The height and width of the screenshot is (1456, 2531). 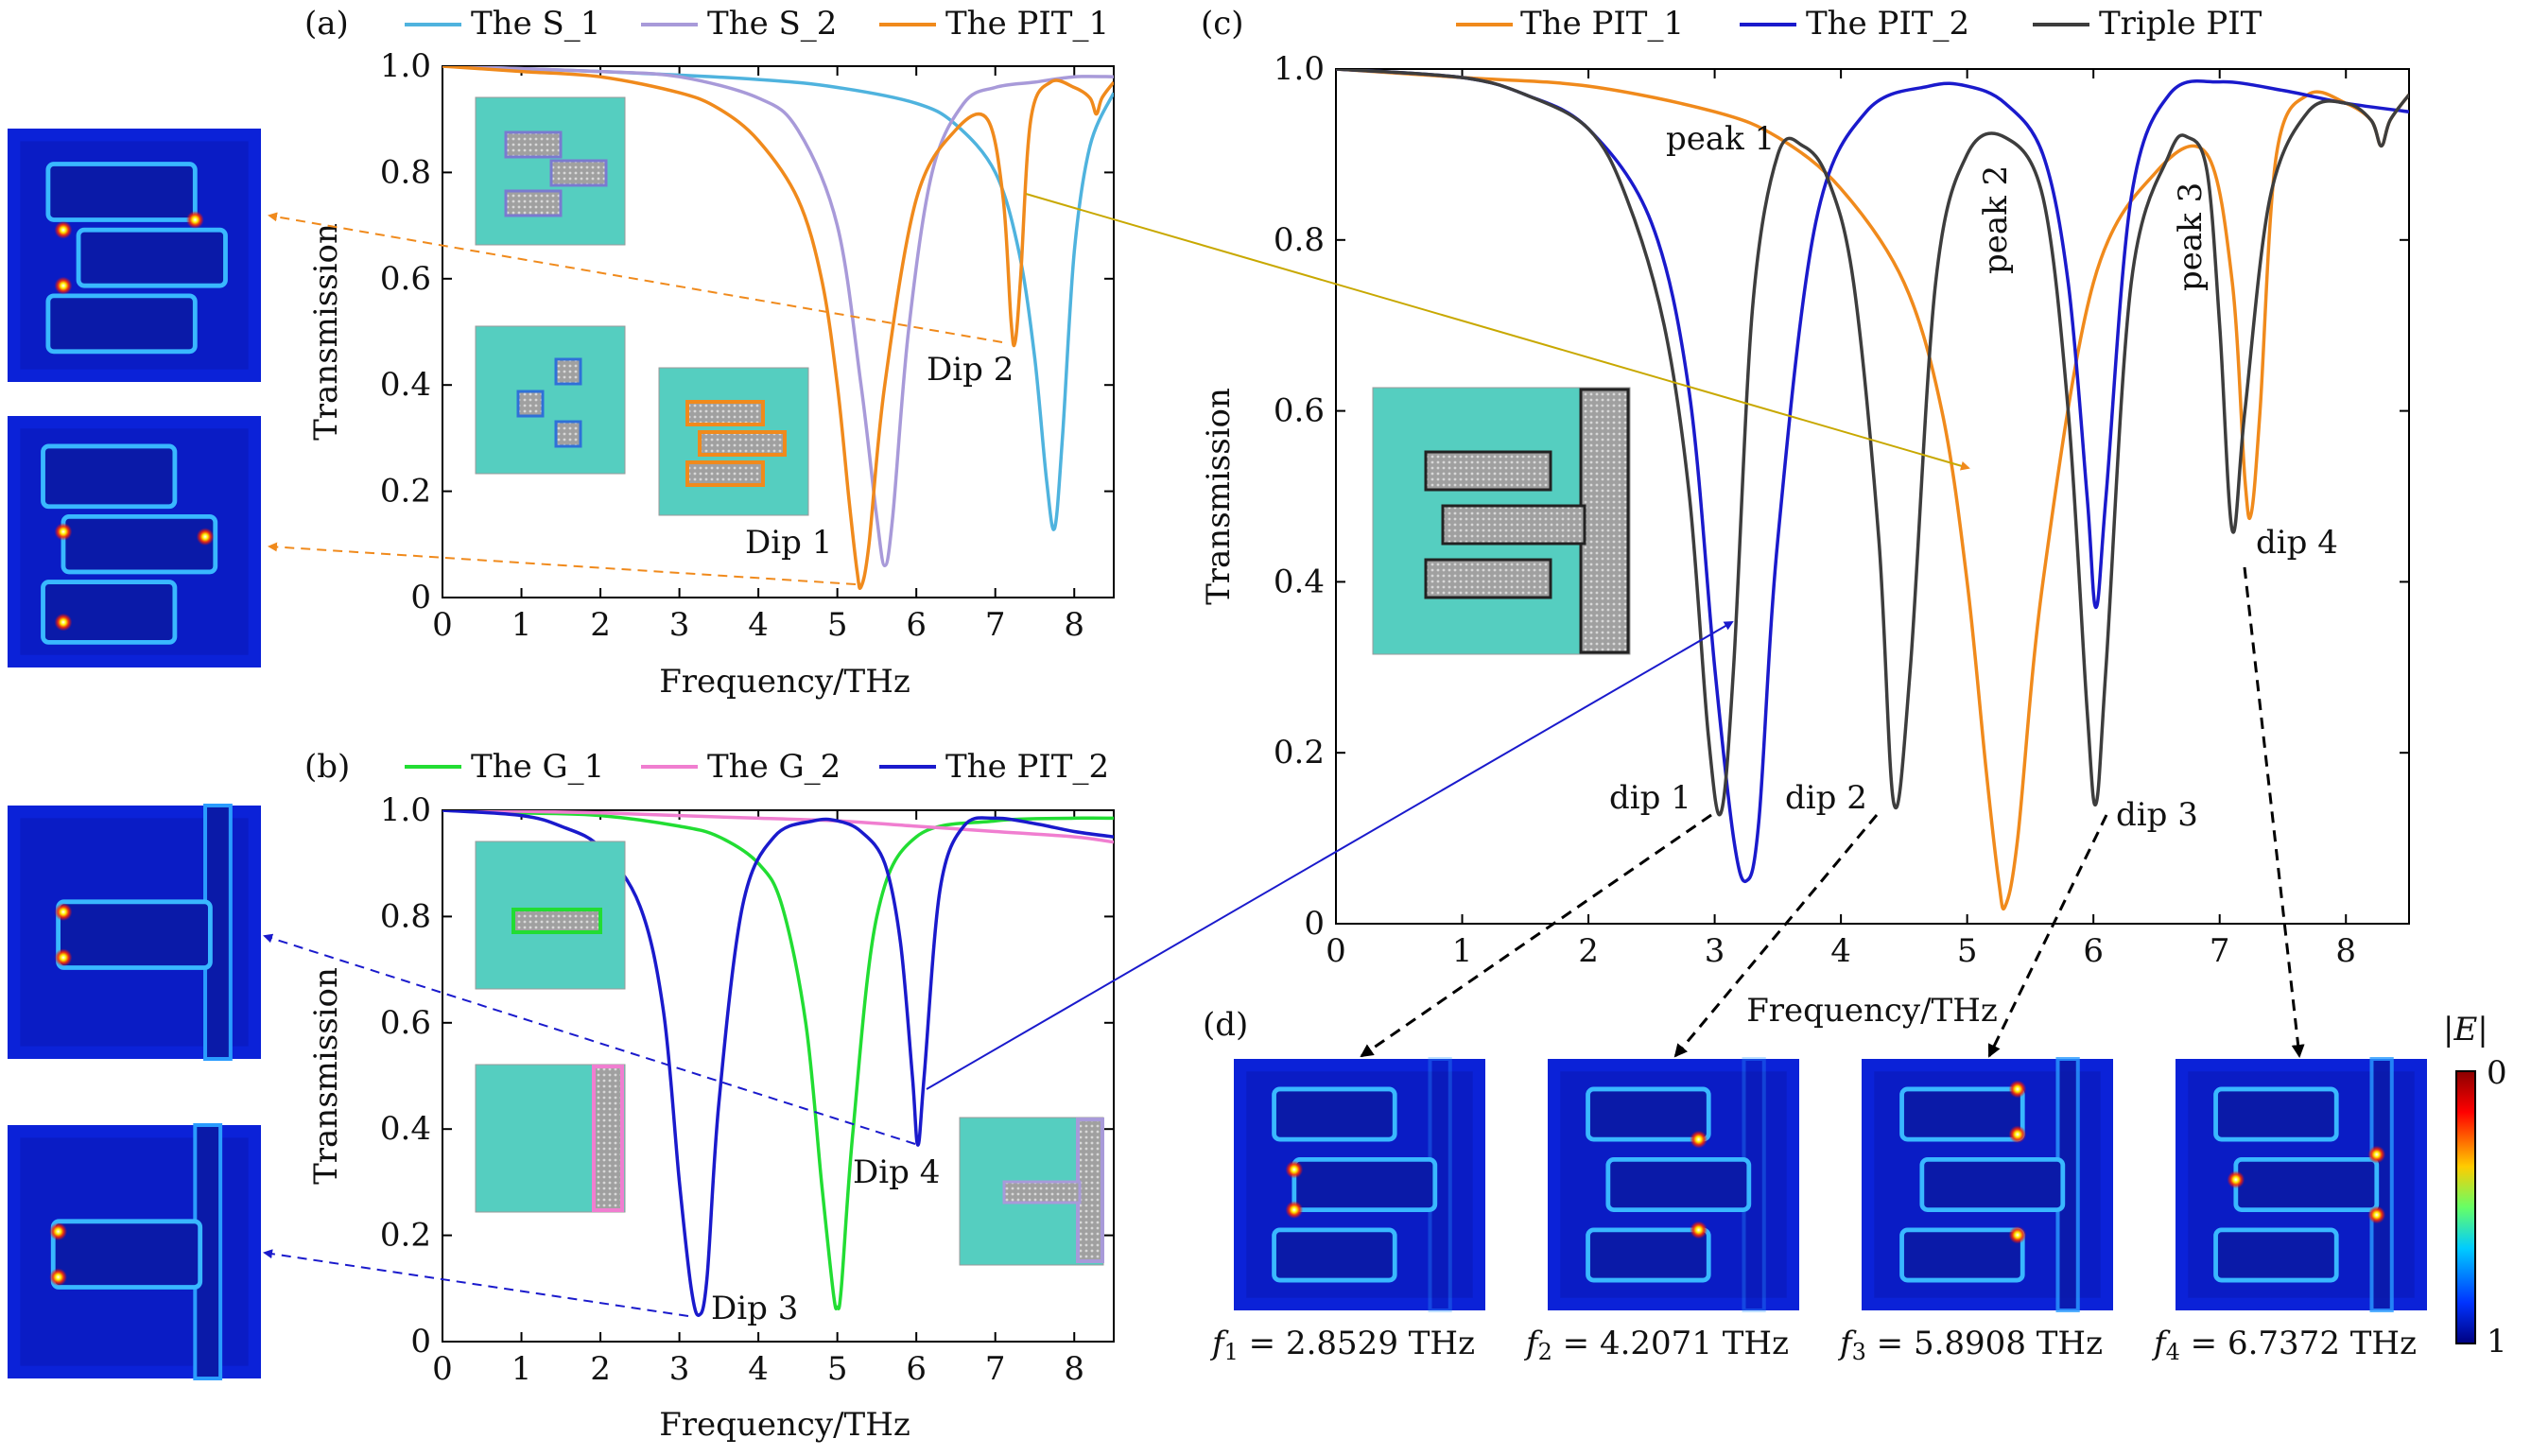 I want to click on xtick-label-c-4: 4, so click(x=1841, y=951).